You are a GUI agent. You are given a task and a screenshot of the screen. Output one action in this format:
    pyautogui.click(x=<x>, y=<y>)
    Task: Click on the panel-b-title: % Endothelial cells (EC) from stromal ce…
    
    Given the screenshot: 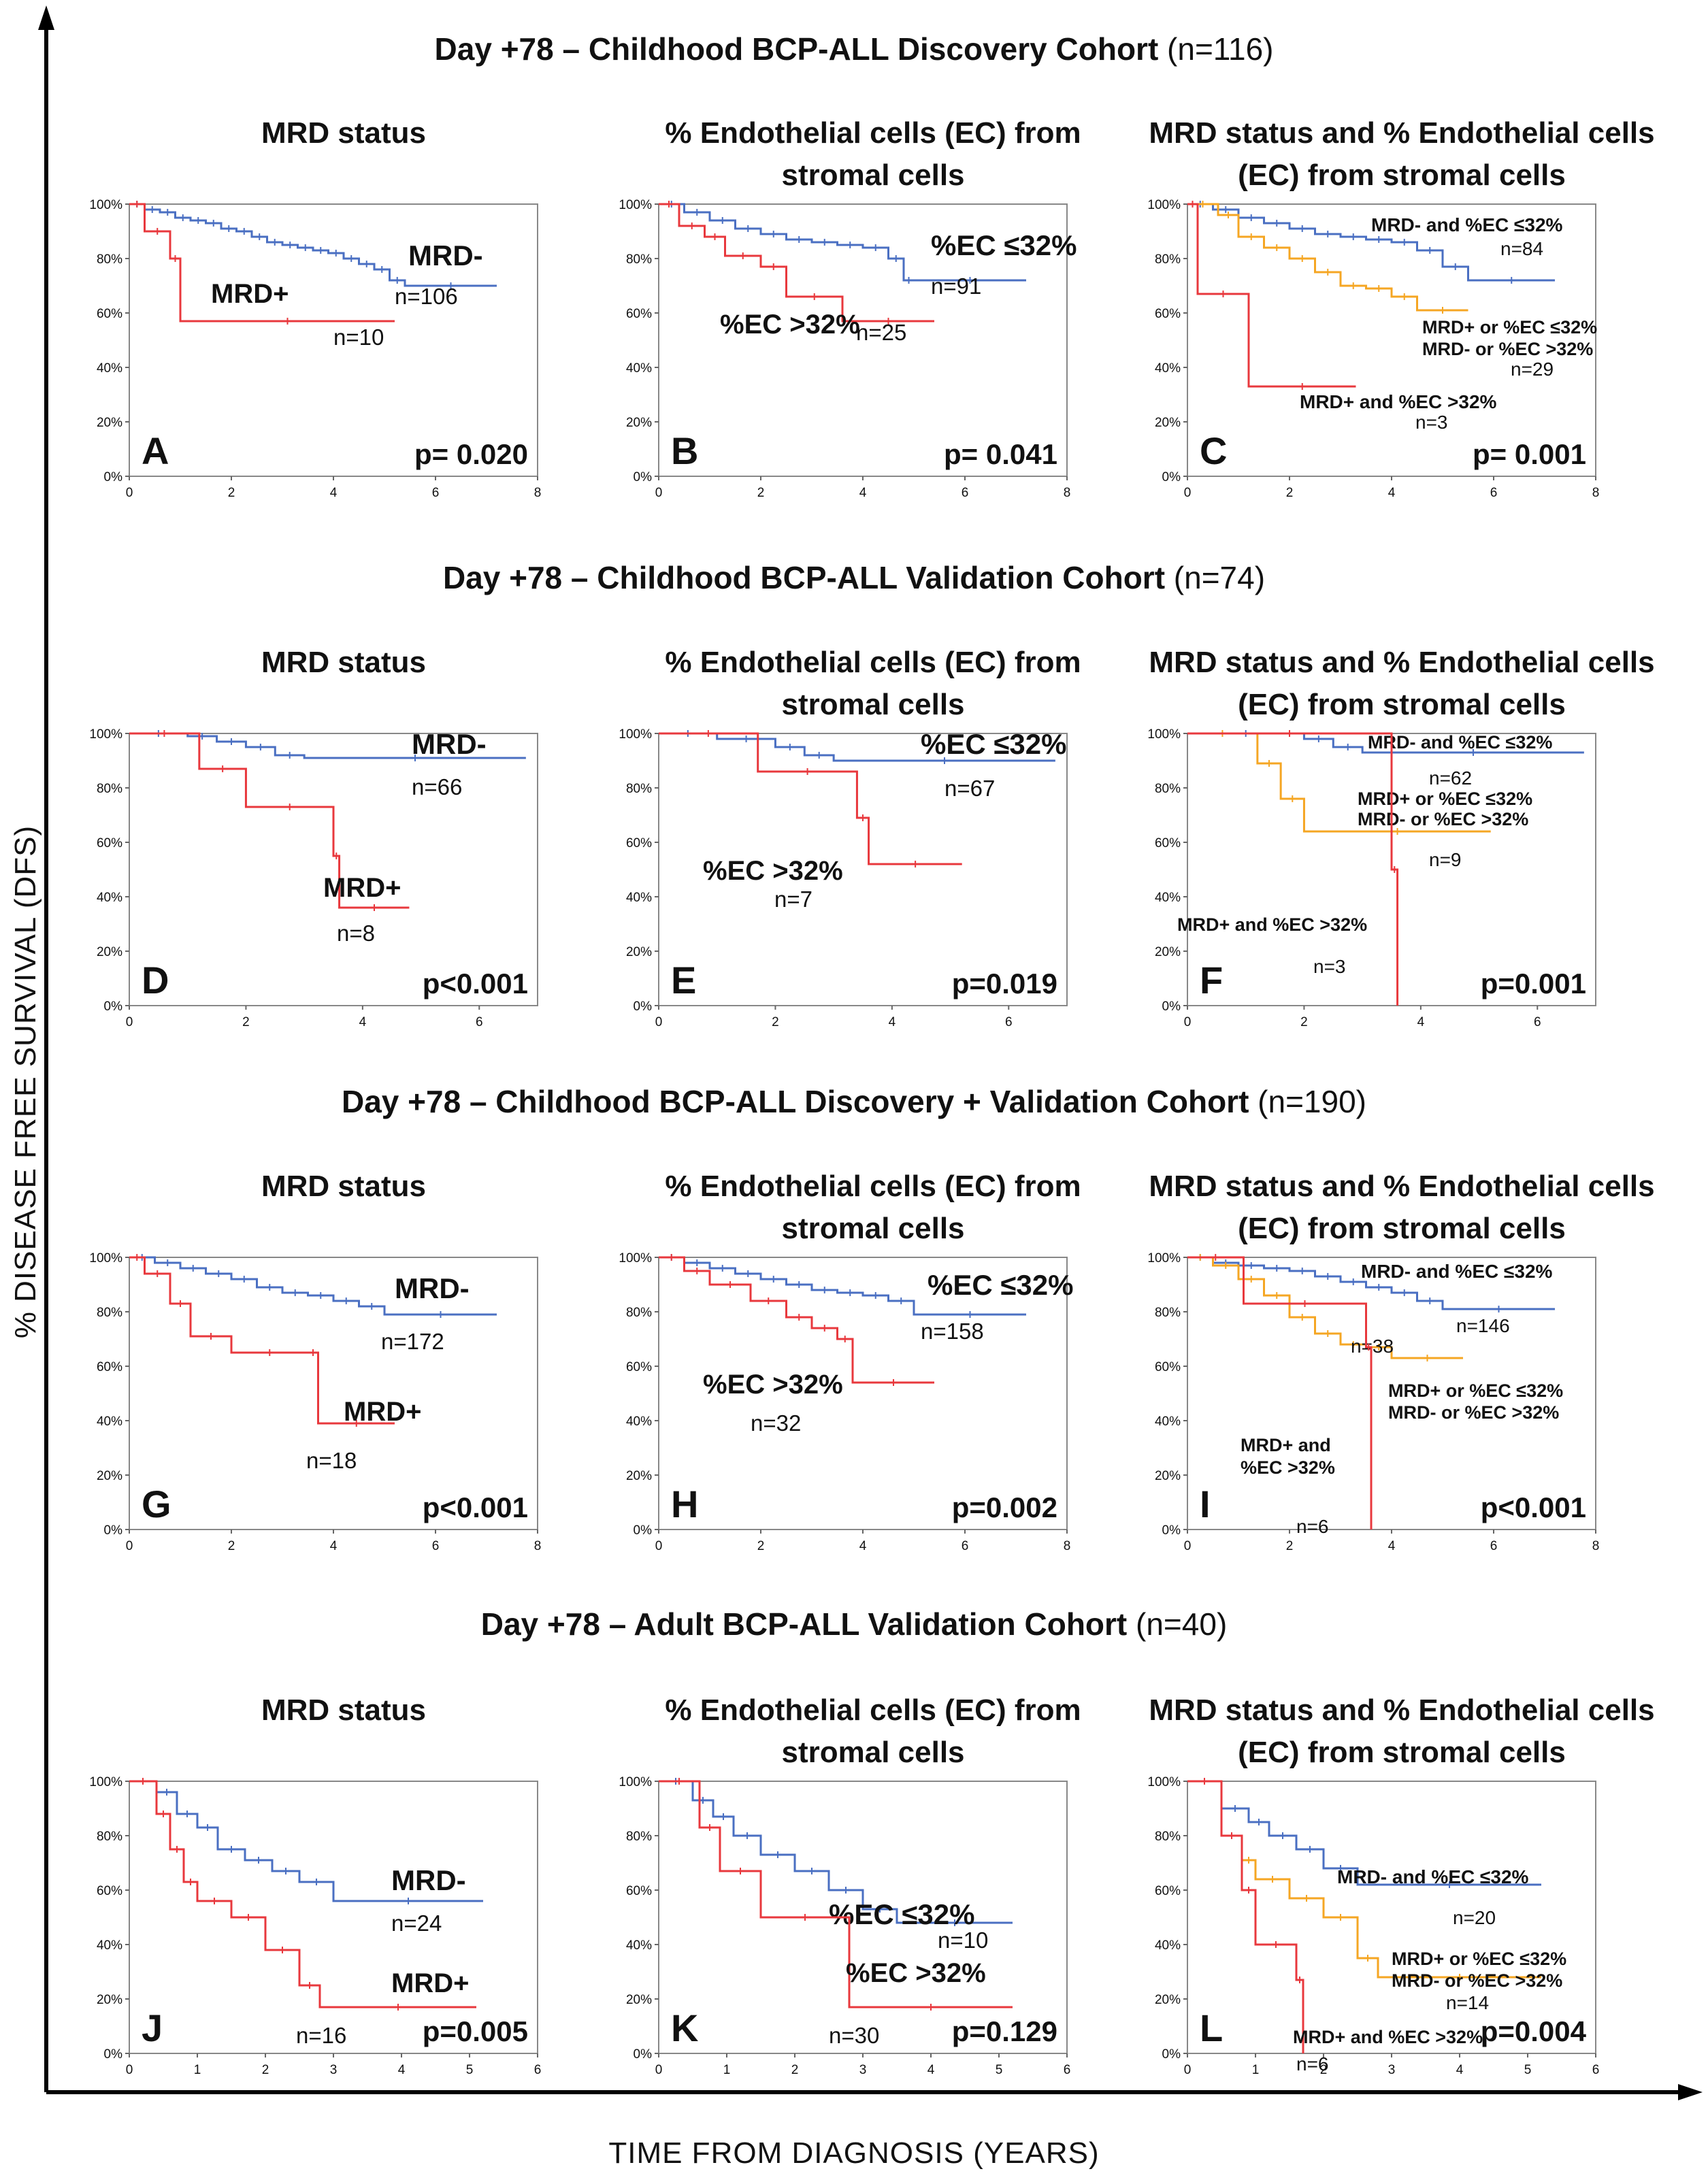 What is the action you would take?
    pyautogui.click(x=873, y=154)
    